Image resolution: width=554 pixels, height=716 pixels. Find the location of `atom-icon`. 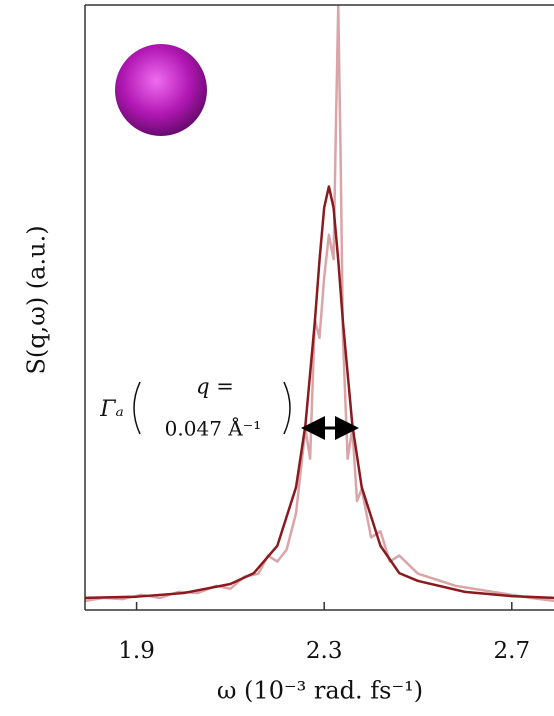

atom-icon is located at coordinates (161, 90).